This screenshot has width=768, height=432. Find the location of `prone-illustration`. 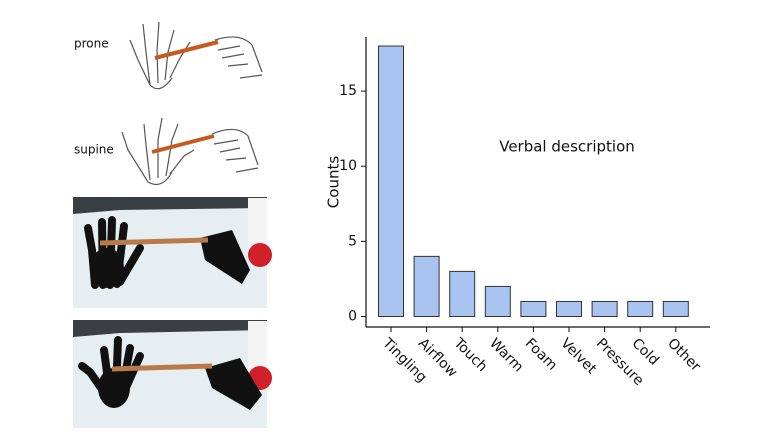

prone-illustration is located at coordinates (196, 55).